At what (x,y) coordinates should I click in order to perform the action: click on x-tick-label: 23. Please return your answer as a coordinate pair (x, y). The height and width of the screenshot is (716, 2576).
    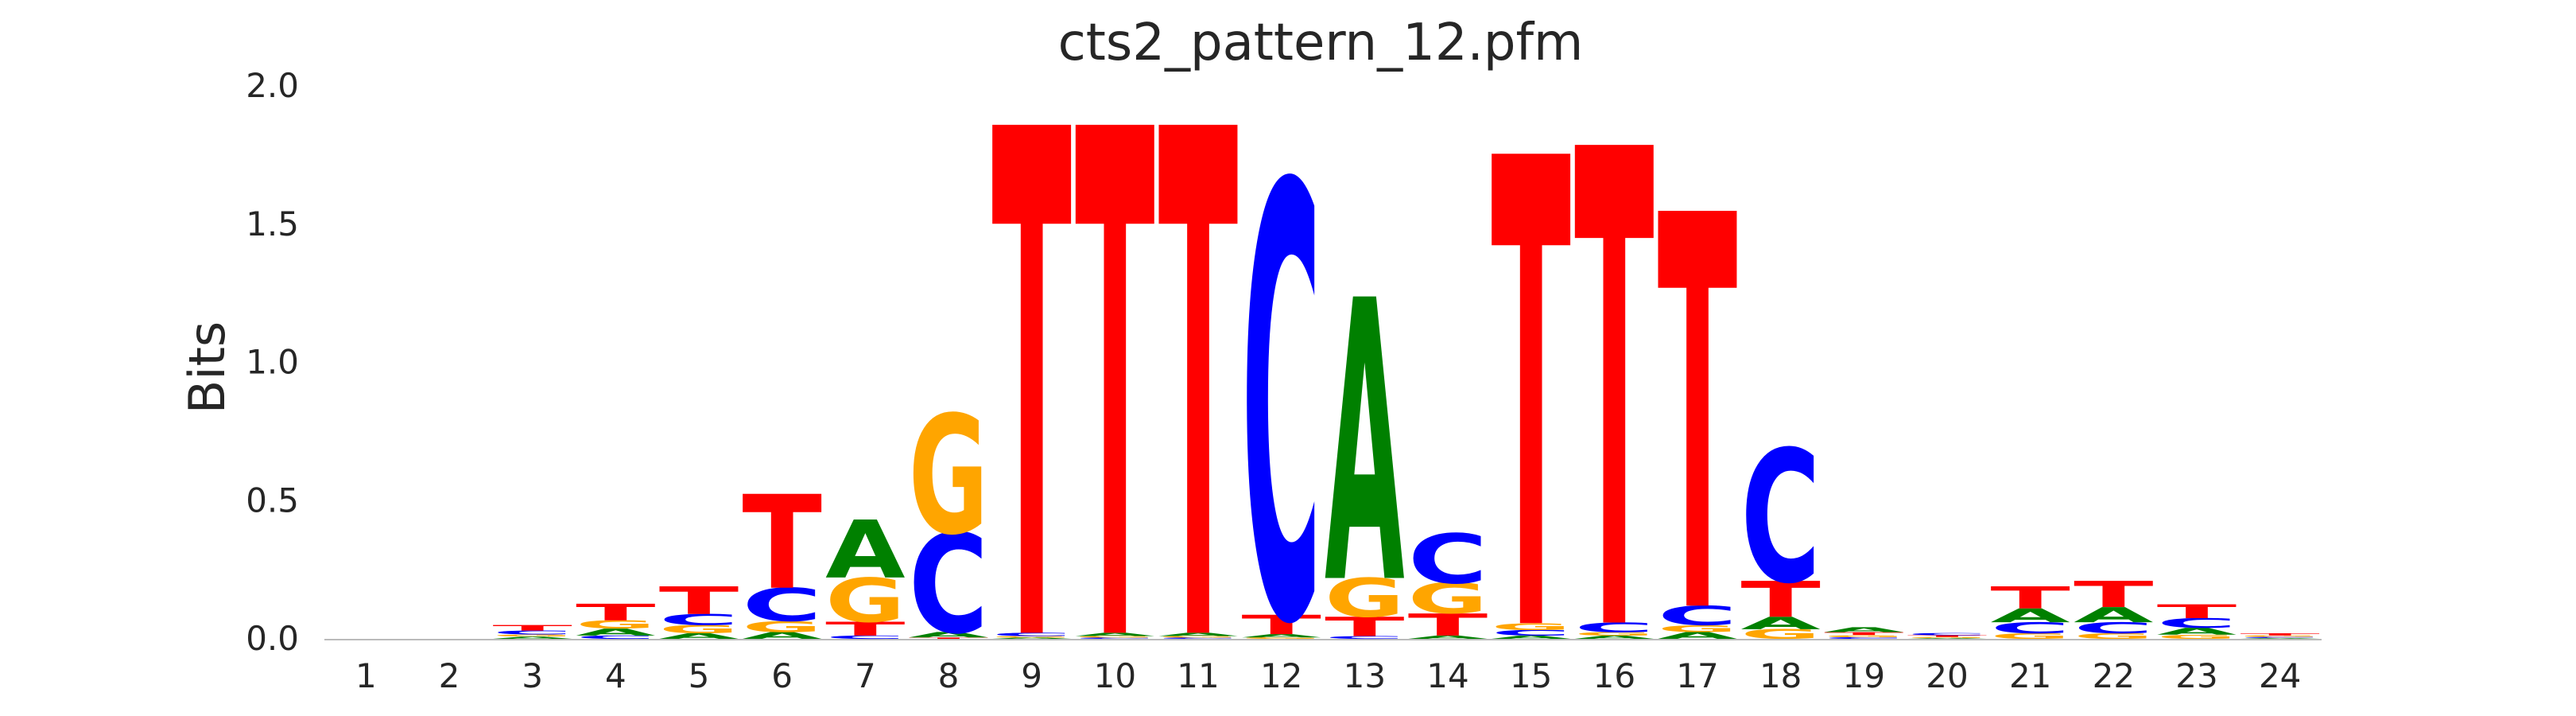
    Looking at the image, I should click on (2196, 675).